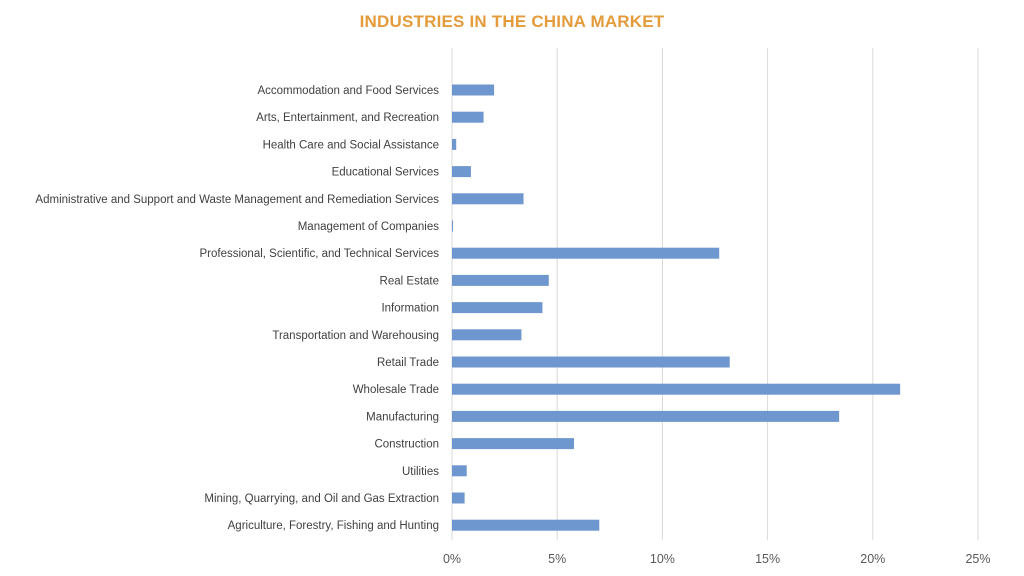  What do you see at coordinates (872, 559) in the screenshot?
I see `x-tick-label: 20%` at bounding box center [872, 559].